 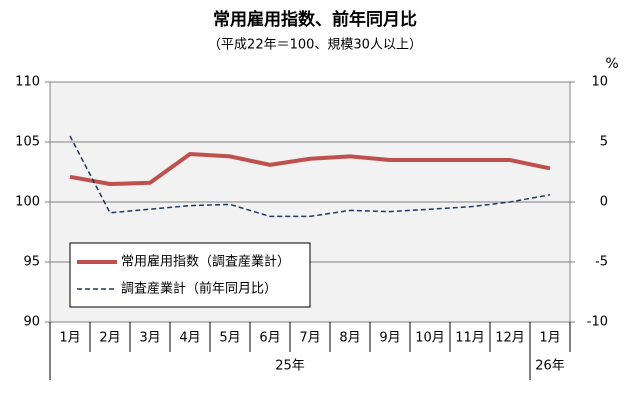 What do you see at coordinates (149, 338) in the screenshot?
I see `x-tick-label: 3月` at bounding box center [149, 338].